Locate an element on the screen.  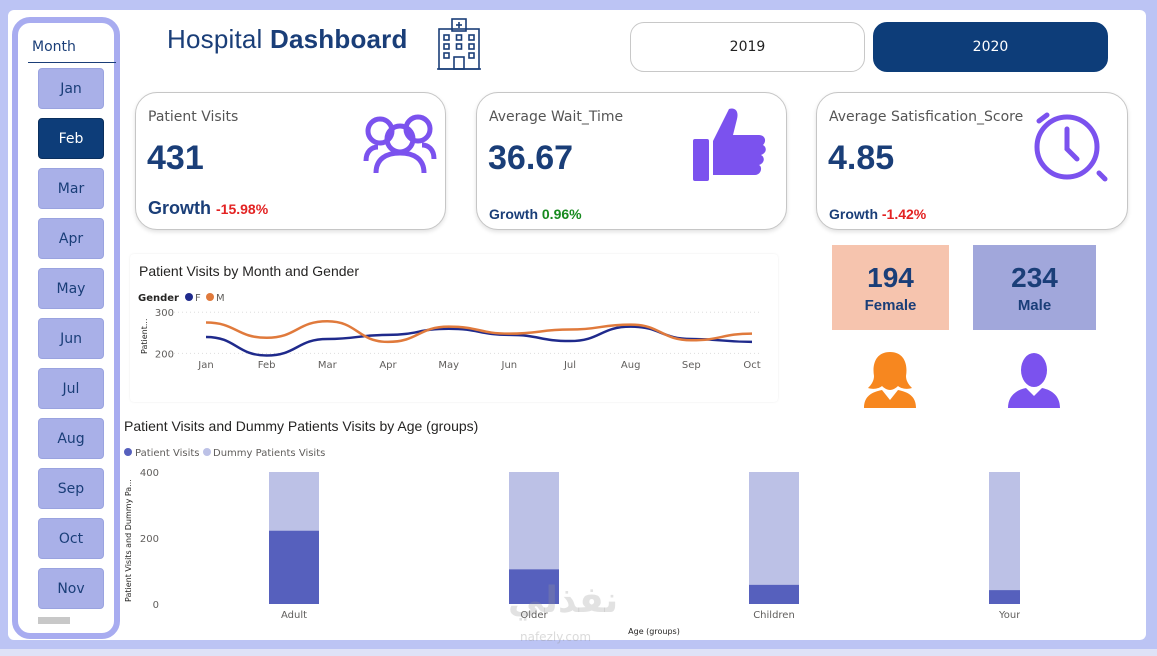
x-tick-label: Young is located at coordinates (1009, 615).